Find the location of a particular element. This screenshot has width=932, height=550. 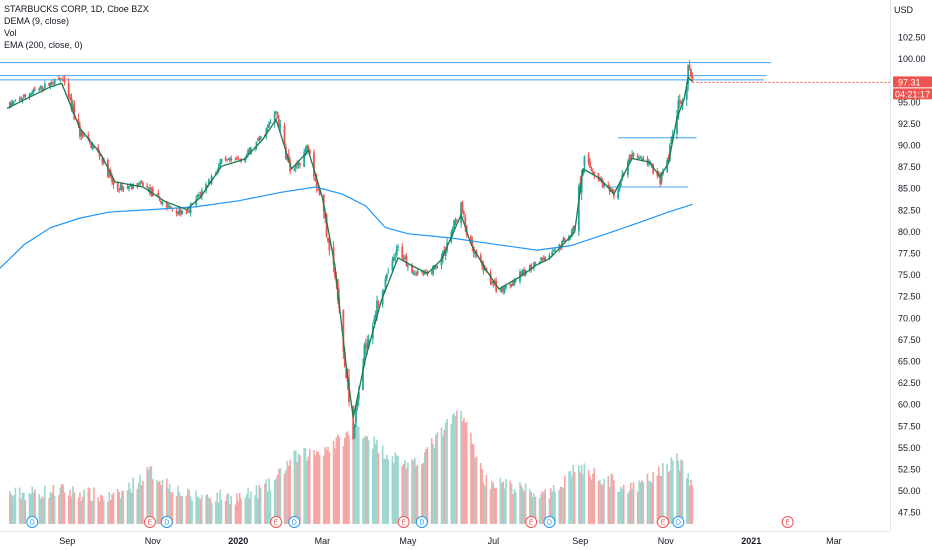

price-tick-label: 95.00 is located at coordinates (909, 102).